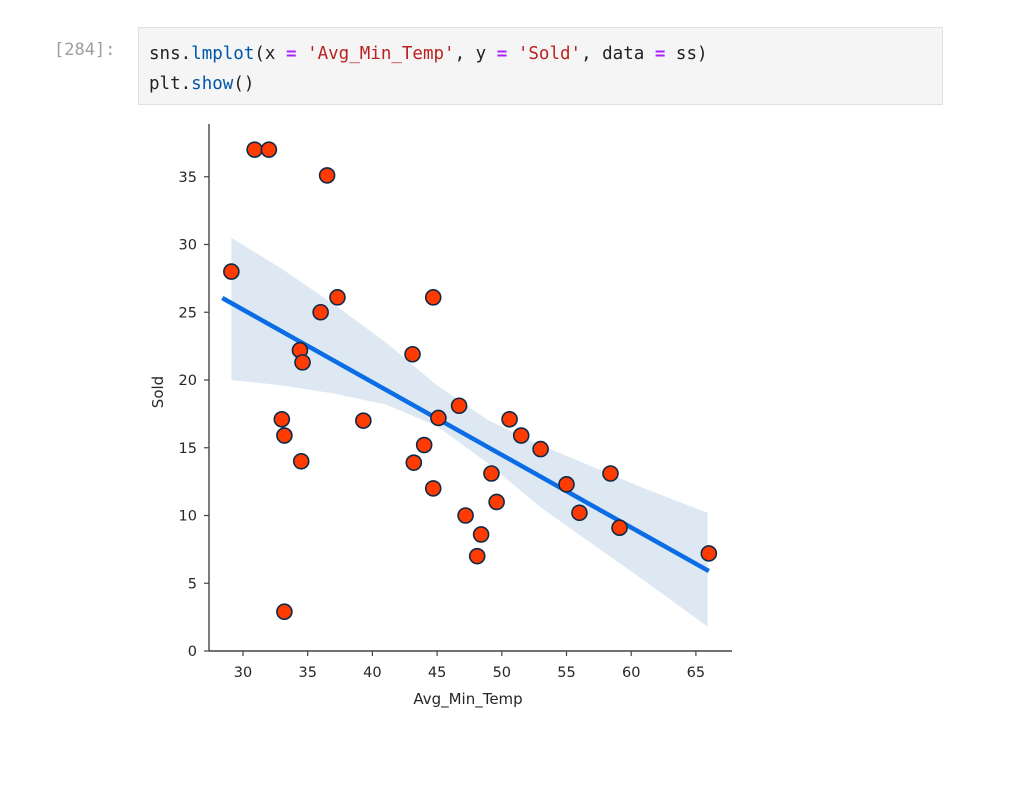 This screenshot has height=796, width=1011. Describe the element at coordinates (437, 673) in the screenshot. I see `x-tick-label: 45` at that location.